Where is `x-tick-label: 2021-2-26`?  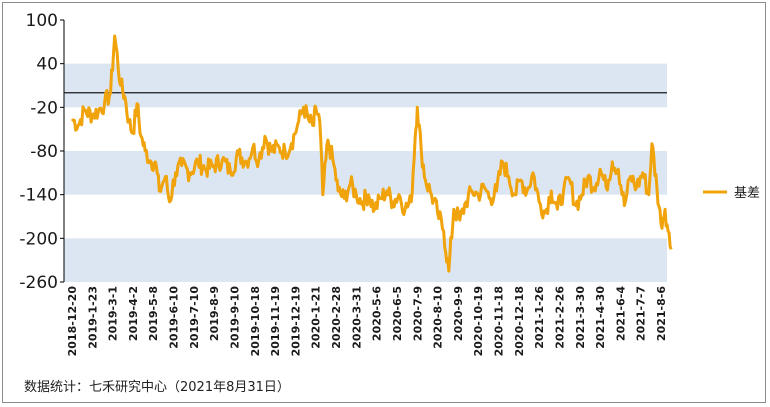 x-tick-label: 2021-2-26 is located at coordinates (559, 317).